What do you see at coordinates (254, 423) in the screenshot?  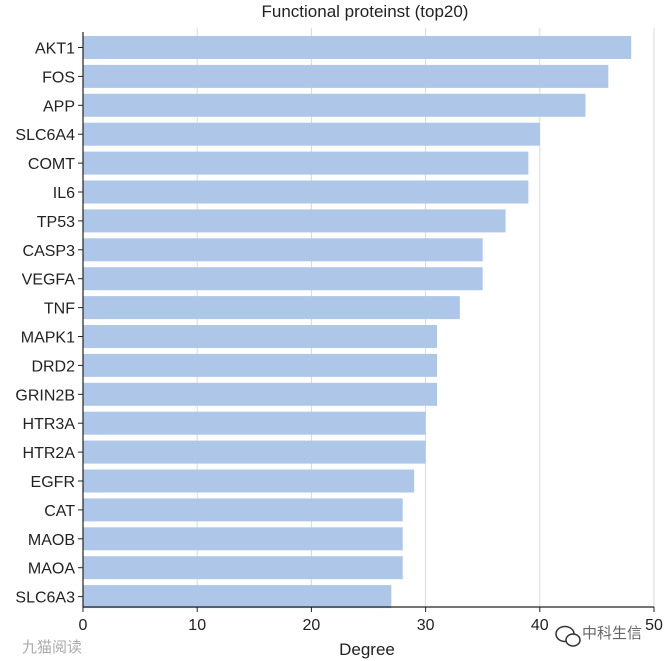 I see `bar-htr3a` at bounding box center [254, 423].